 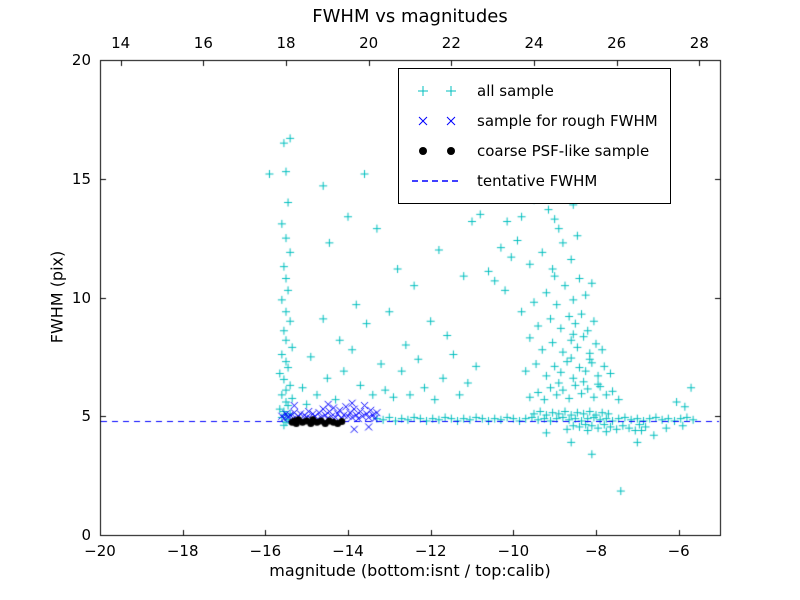 What do you see at coordinates (437, 151) in the screenshot?
I see `dot-marker-icon` at bounding box center [437, 151].